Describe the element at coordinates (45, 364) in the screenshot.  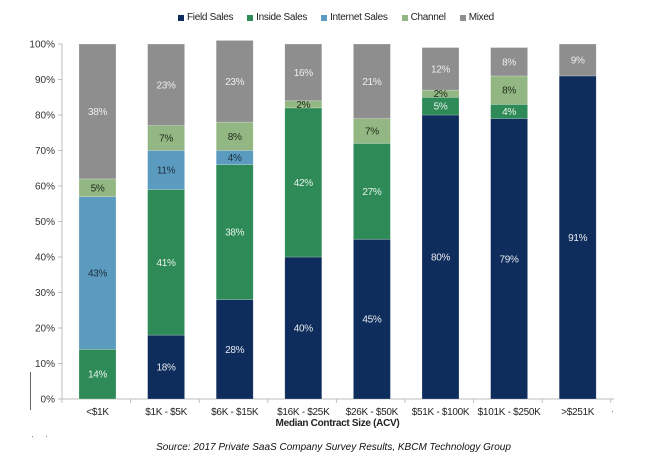
I see `y-tick-label: 10%` at that location.